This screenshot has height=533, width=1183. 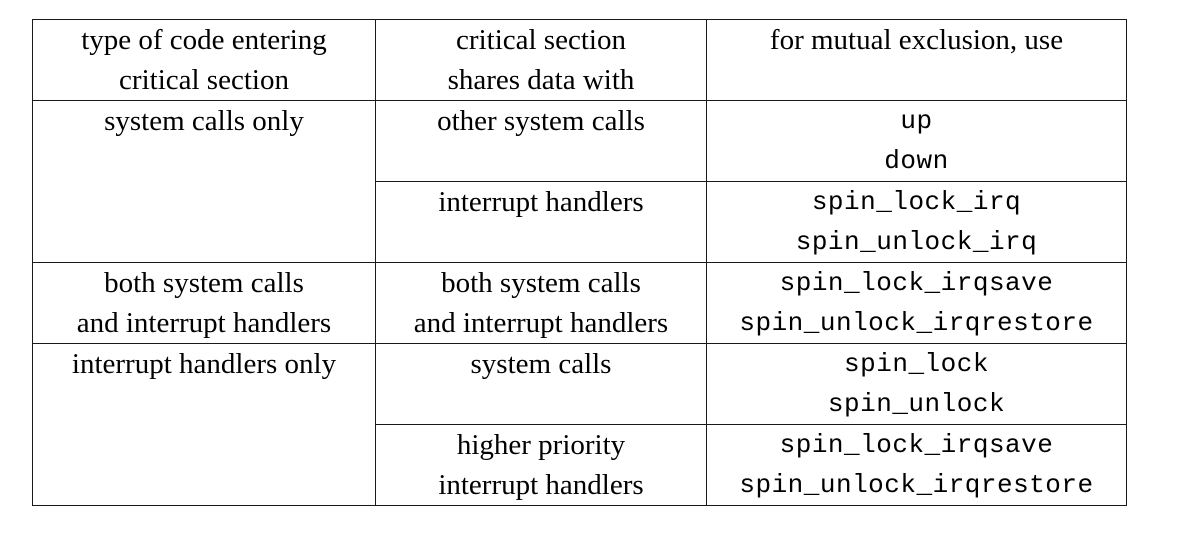 I want to click on use-line: down, so click(x=916, y=161).